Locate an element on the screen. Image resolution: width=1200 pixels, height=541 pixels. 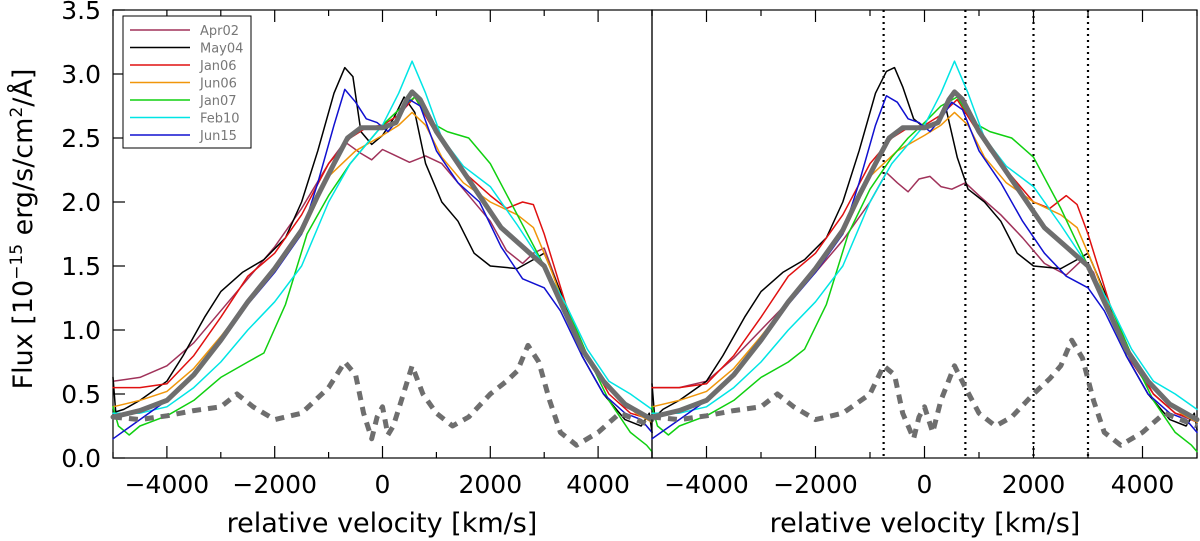
y-axis-title-mid: erg/s/cm is located at coordinates (23, 181).